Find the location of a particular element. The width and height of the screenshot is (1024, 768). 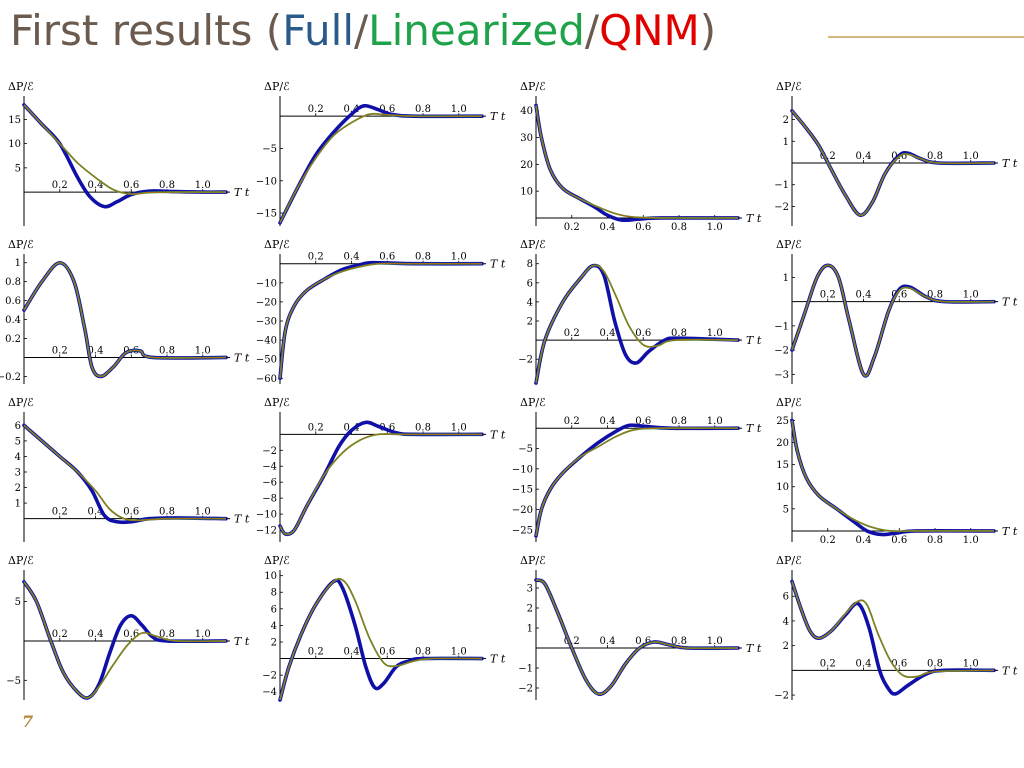

title-prefix: First results ( is located at coordinates (146, 30).